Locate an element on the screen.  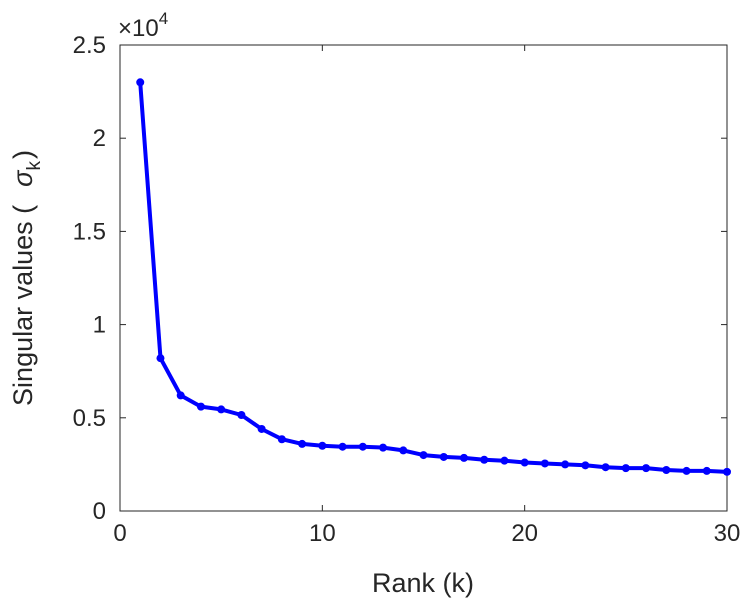
y-multiplier-base: ×10 is located at coordinates (138, 28).